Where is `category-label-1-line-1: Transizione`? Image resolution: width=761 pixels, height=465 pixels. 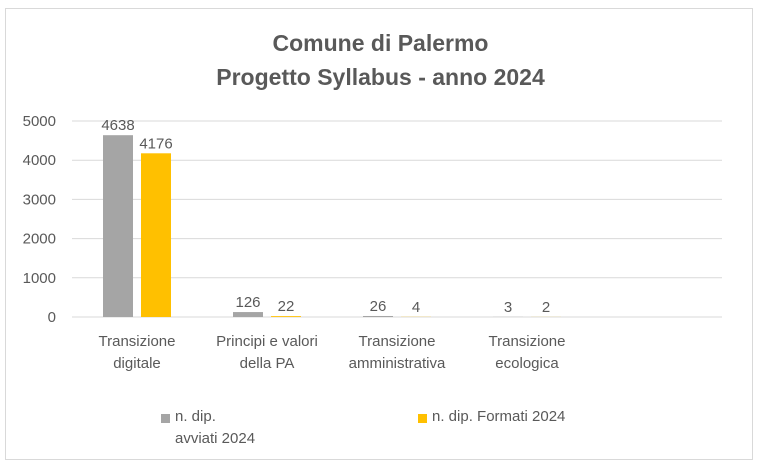
category-label-1-line-1: Transizione is located at coordinates (137, 341).